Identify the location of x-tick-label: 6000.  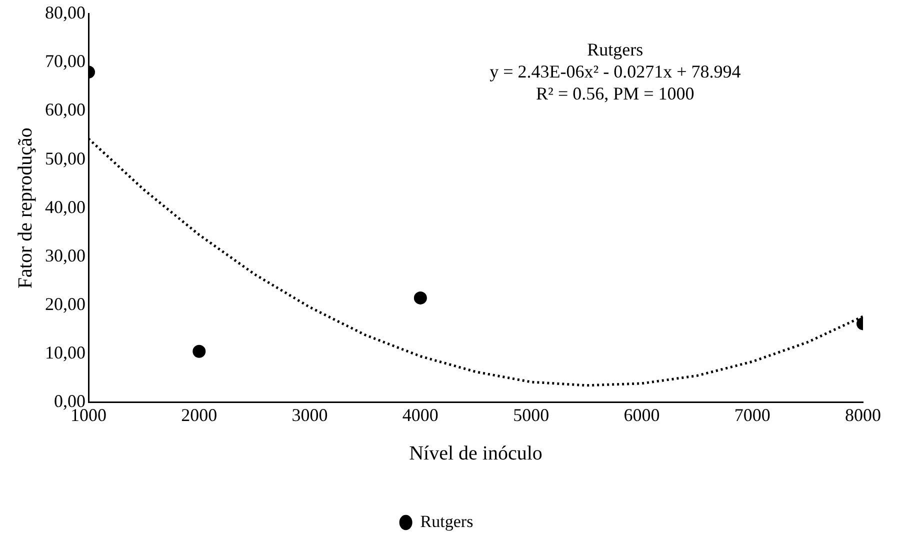
(642, 414).